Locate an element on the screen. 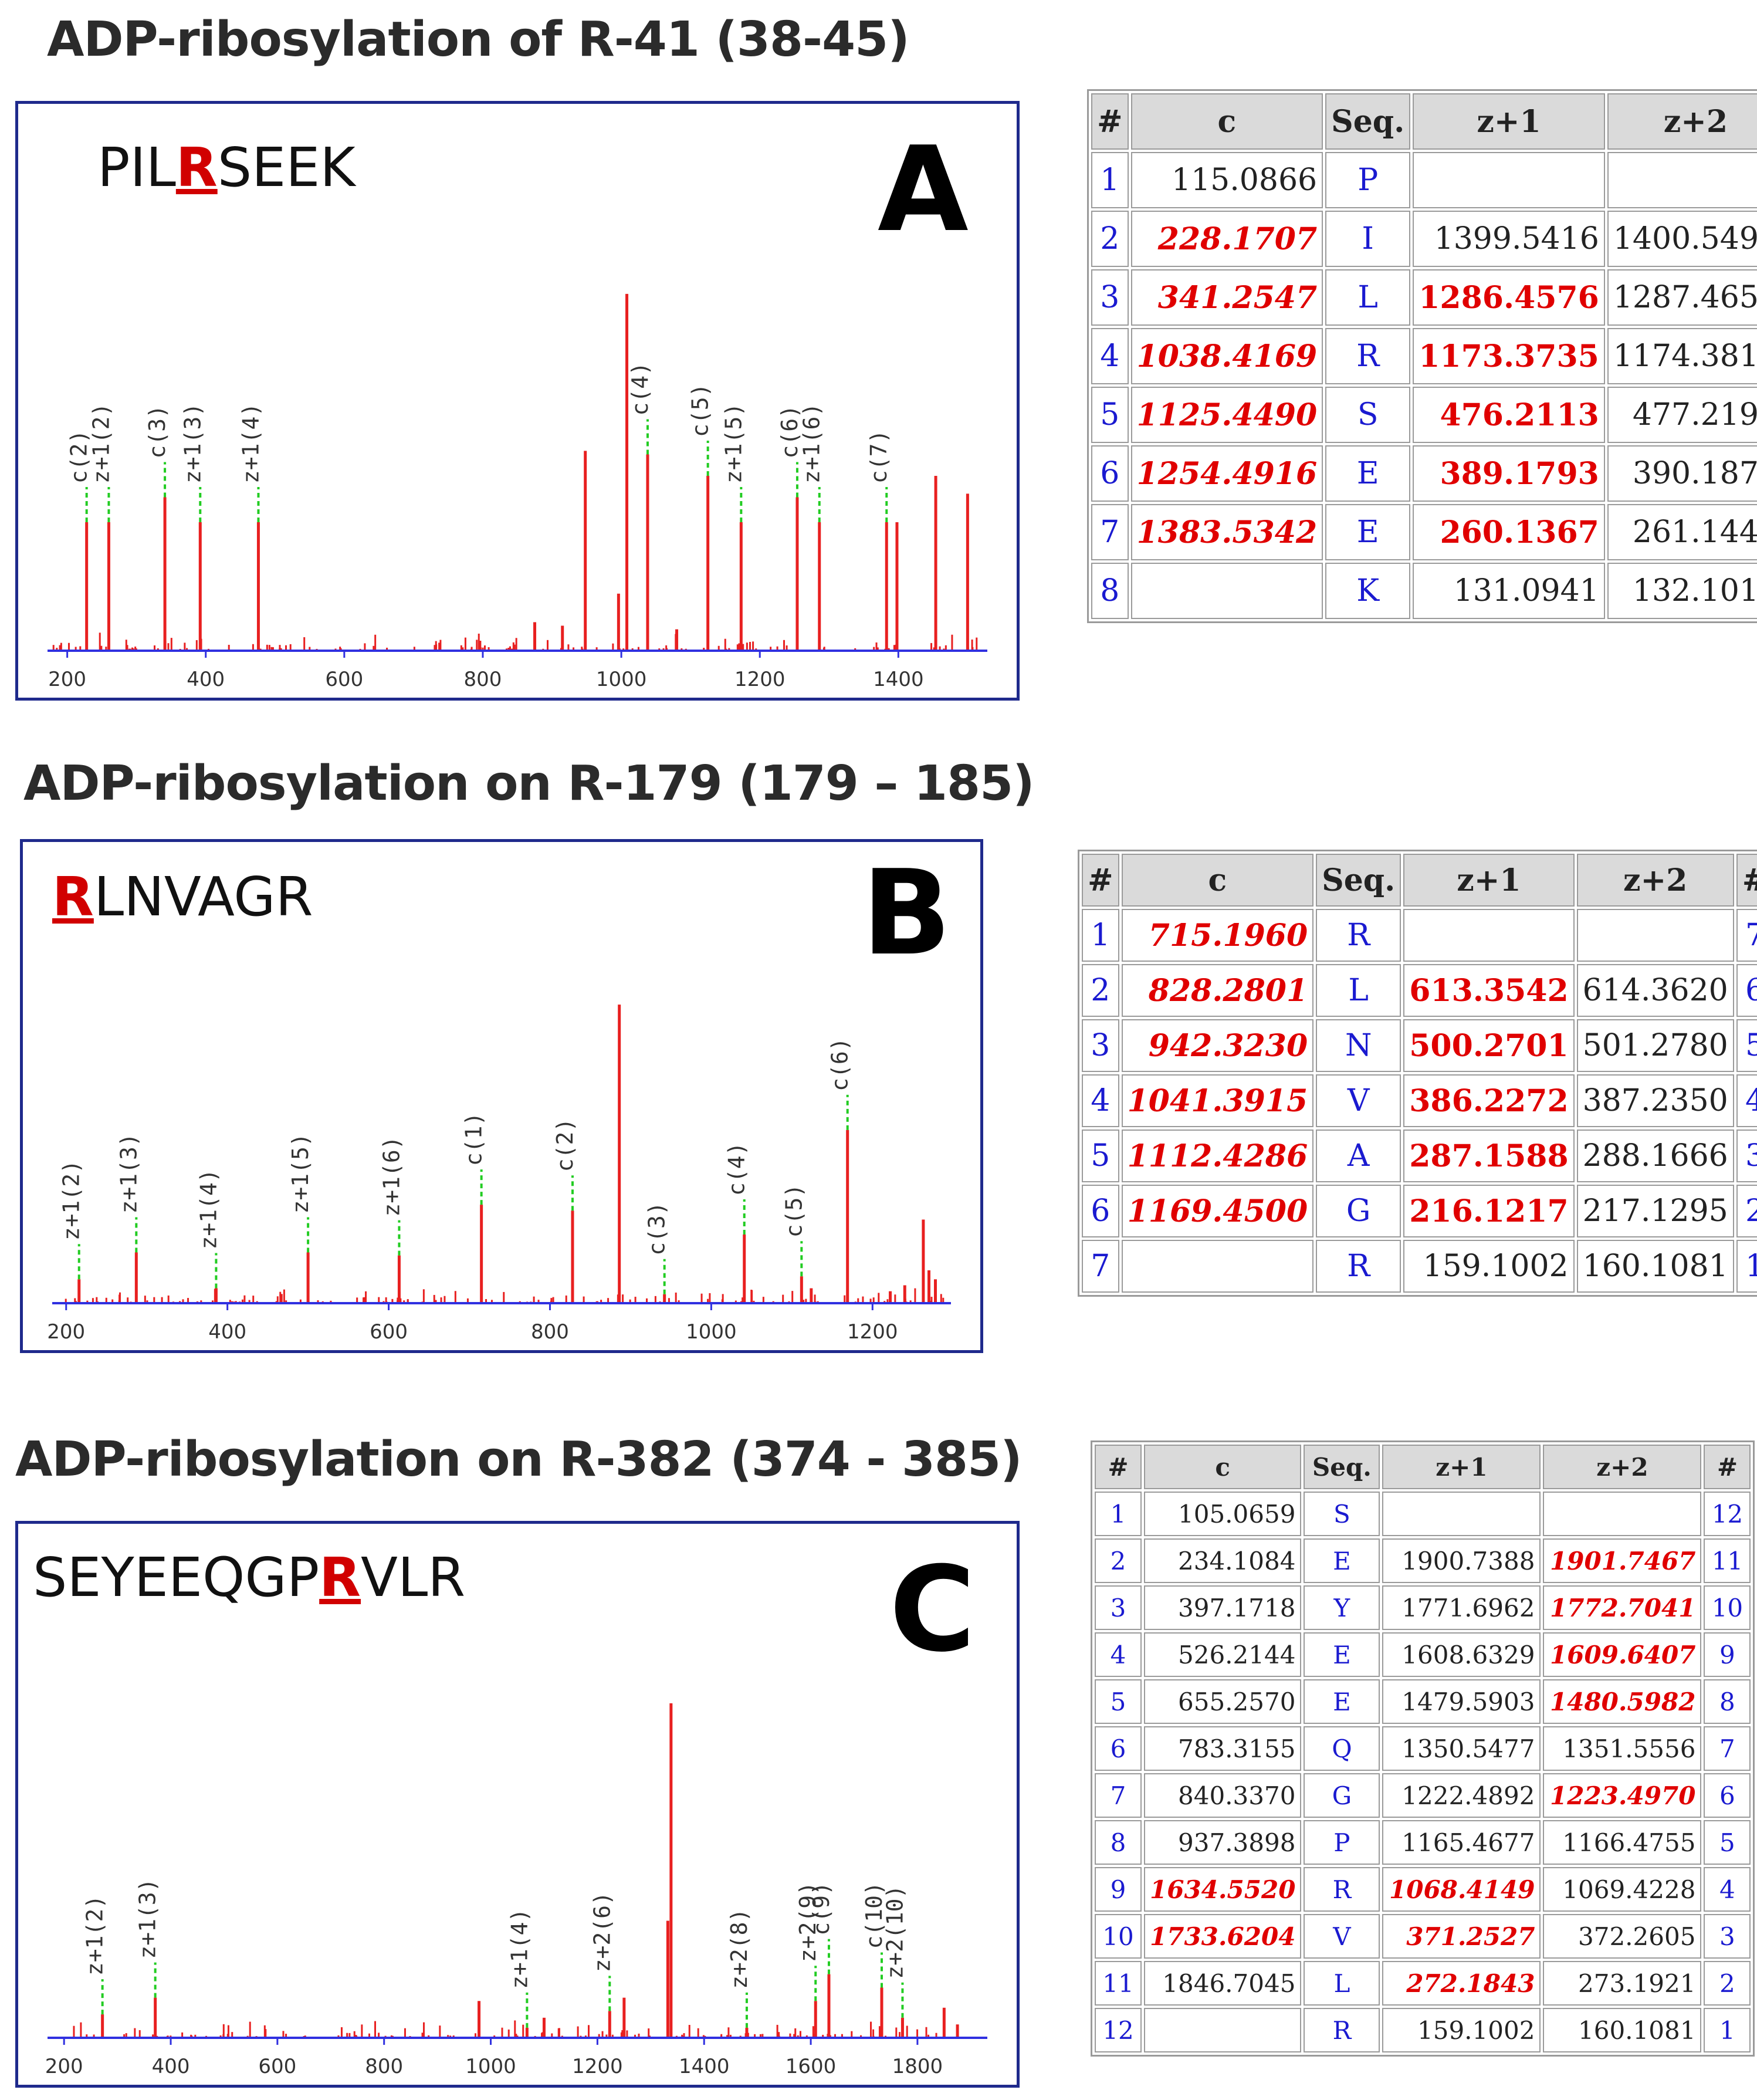  table-cell: 397.1718 is located at coordinates (1223, 1607).